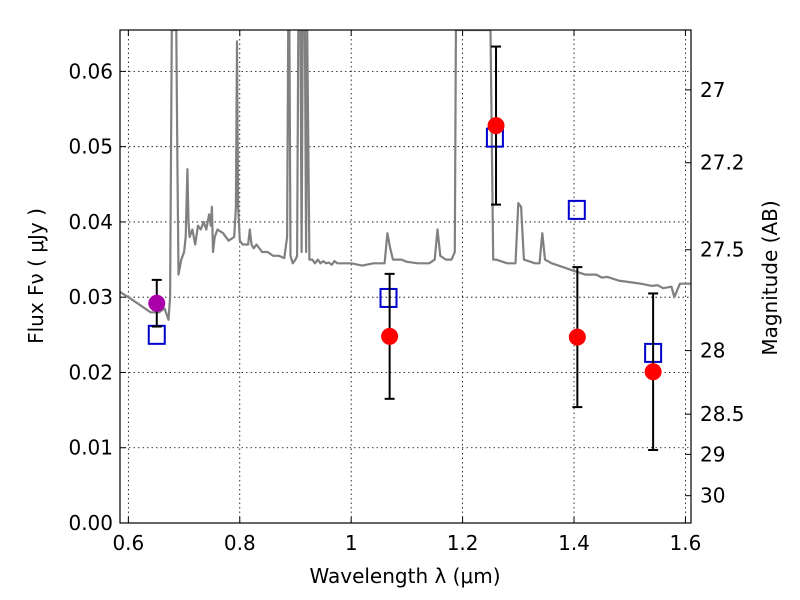  I want to click on y2-tick-label: 27.5, so click(722, 250).